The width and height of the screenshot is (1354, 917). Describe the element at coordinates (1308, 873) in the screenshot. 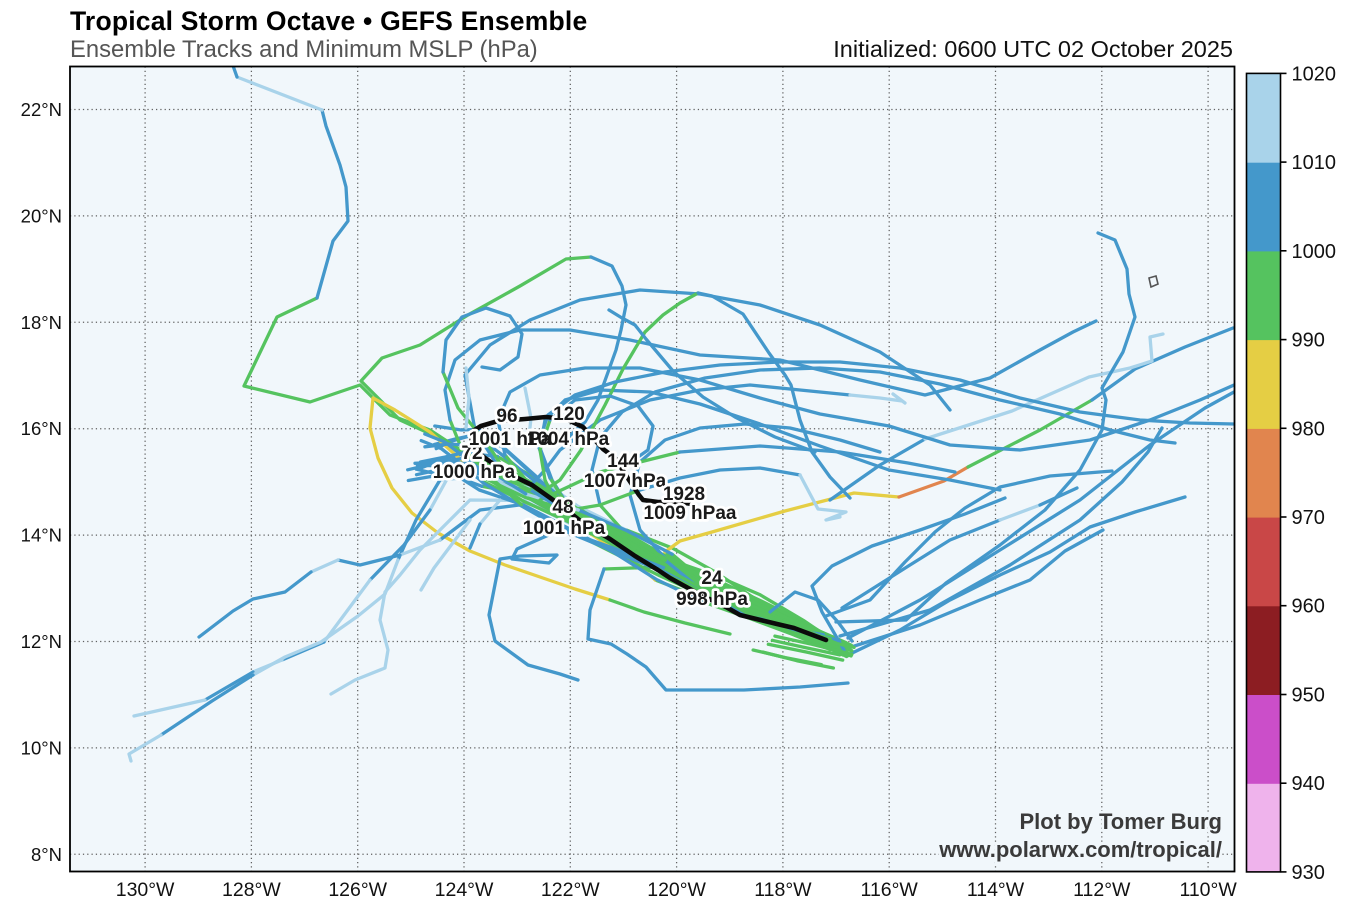

I see `svg-text: 930` at that location.